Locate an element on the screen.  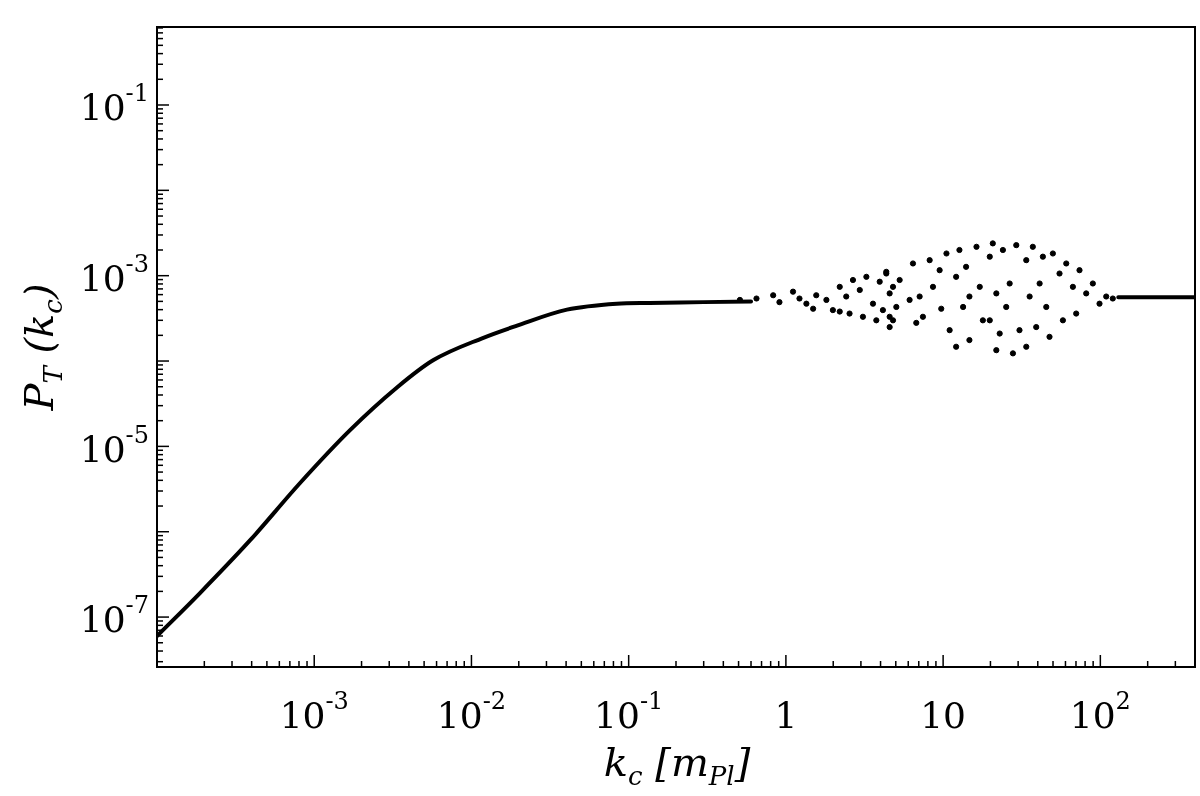
x-tick-label: 10 is located at coordinates (943, 716).